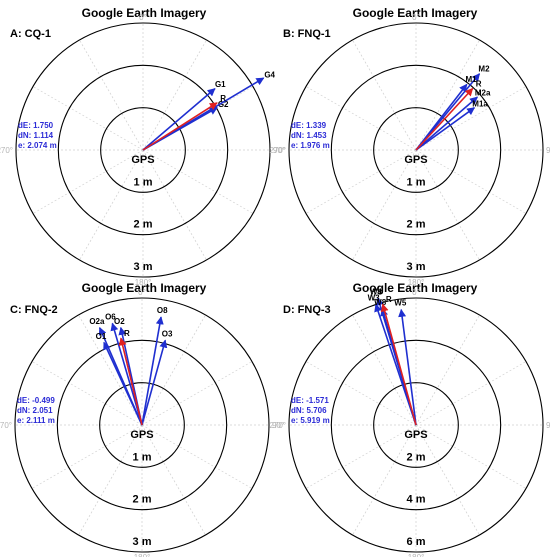 Image resolution: width=550 pixels, height=557 pixels. What do you see at coordinates (407, 367) in the screenshot?
I see `vector-w5` at bounding box center [407, 367].